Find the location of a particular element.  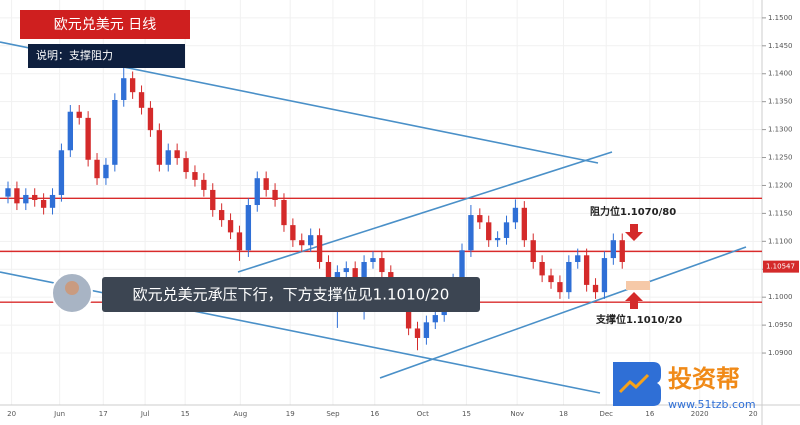

avatar-face is located at coordinates (72, 288).